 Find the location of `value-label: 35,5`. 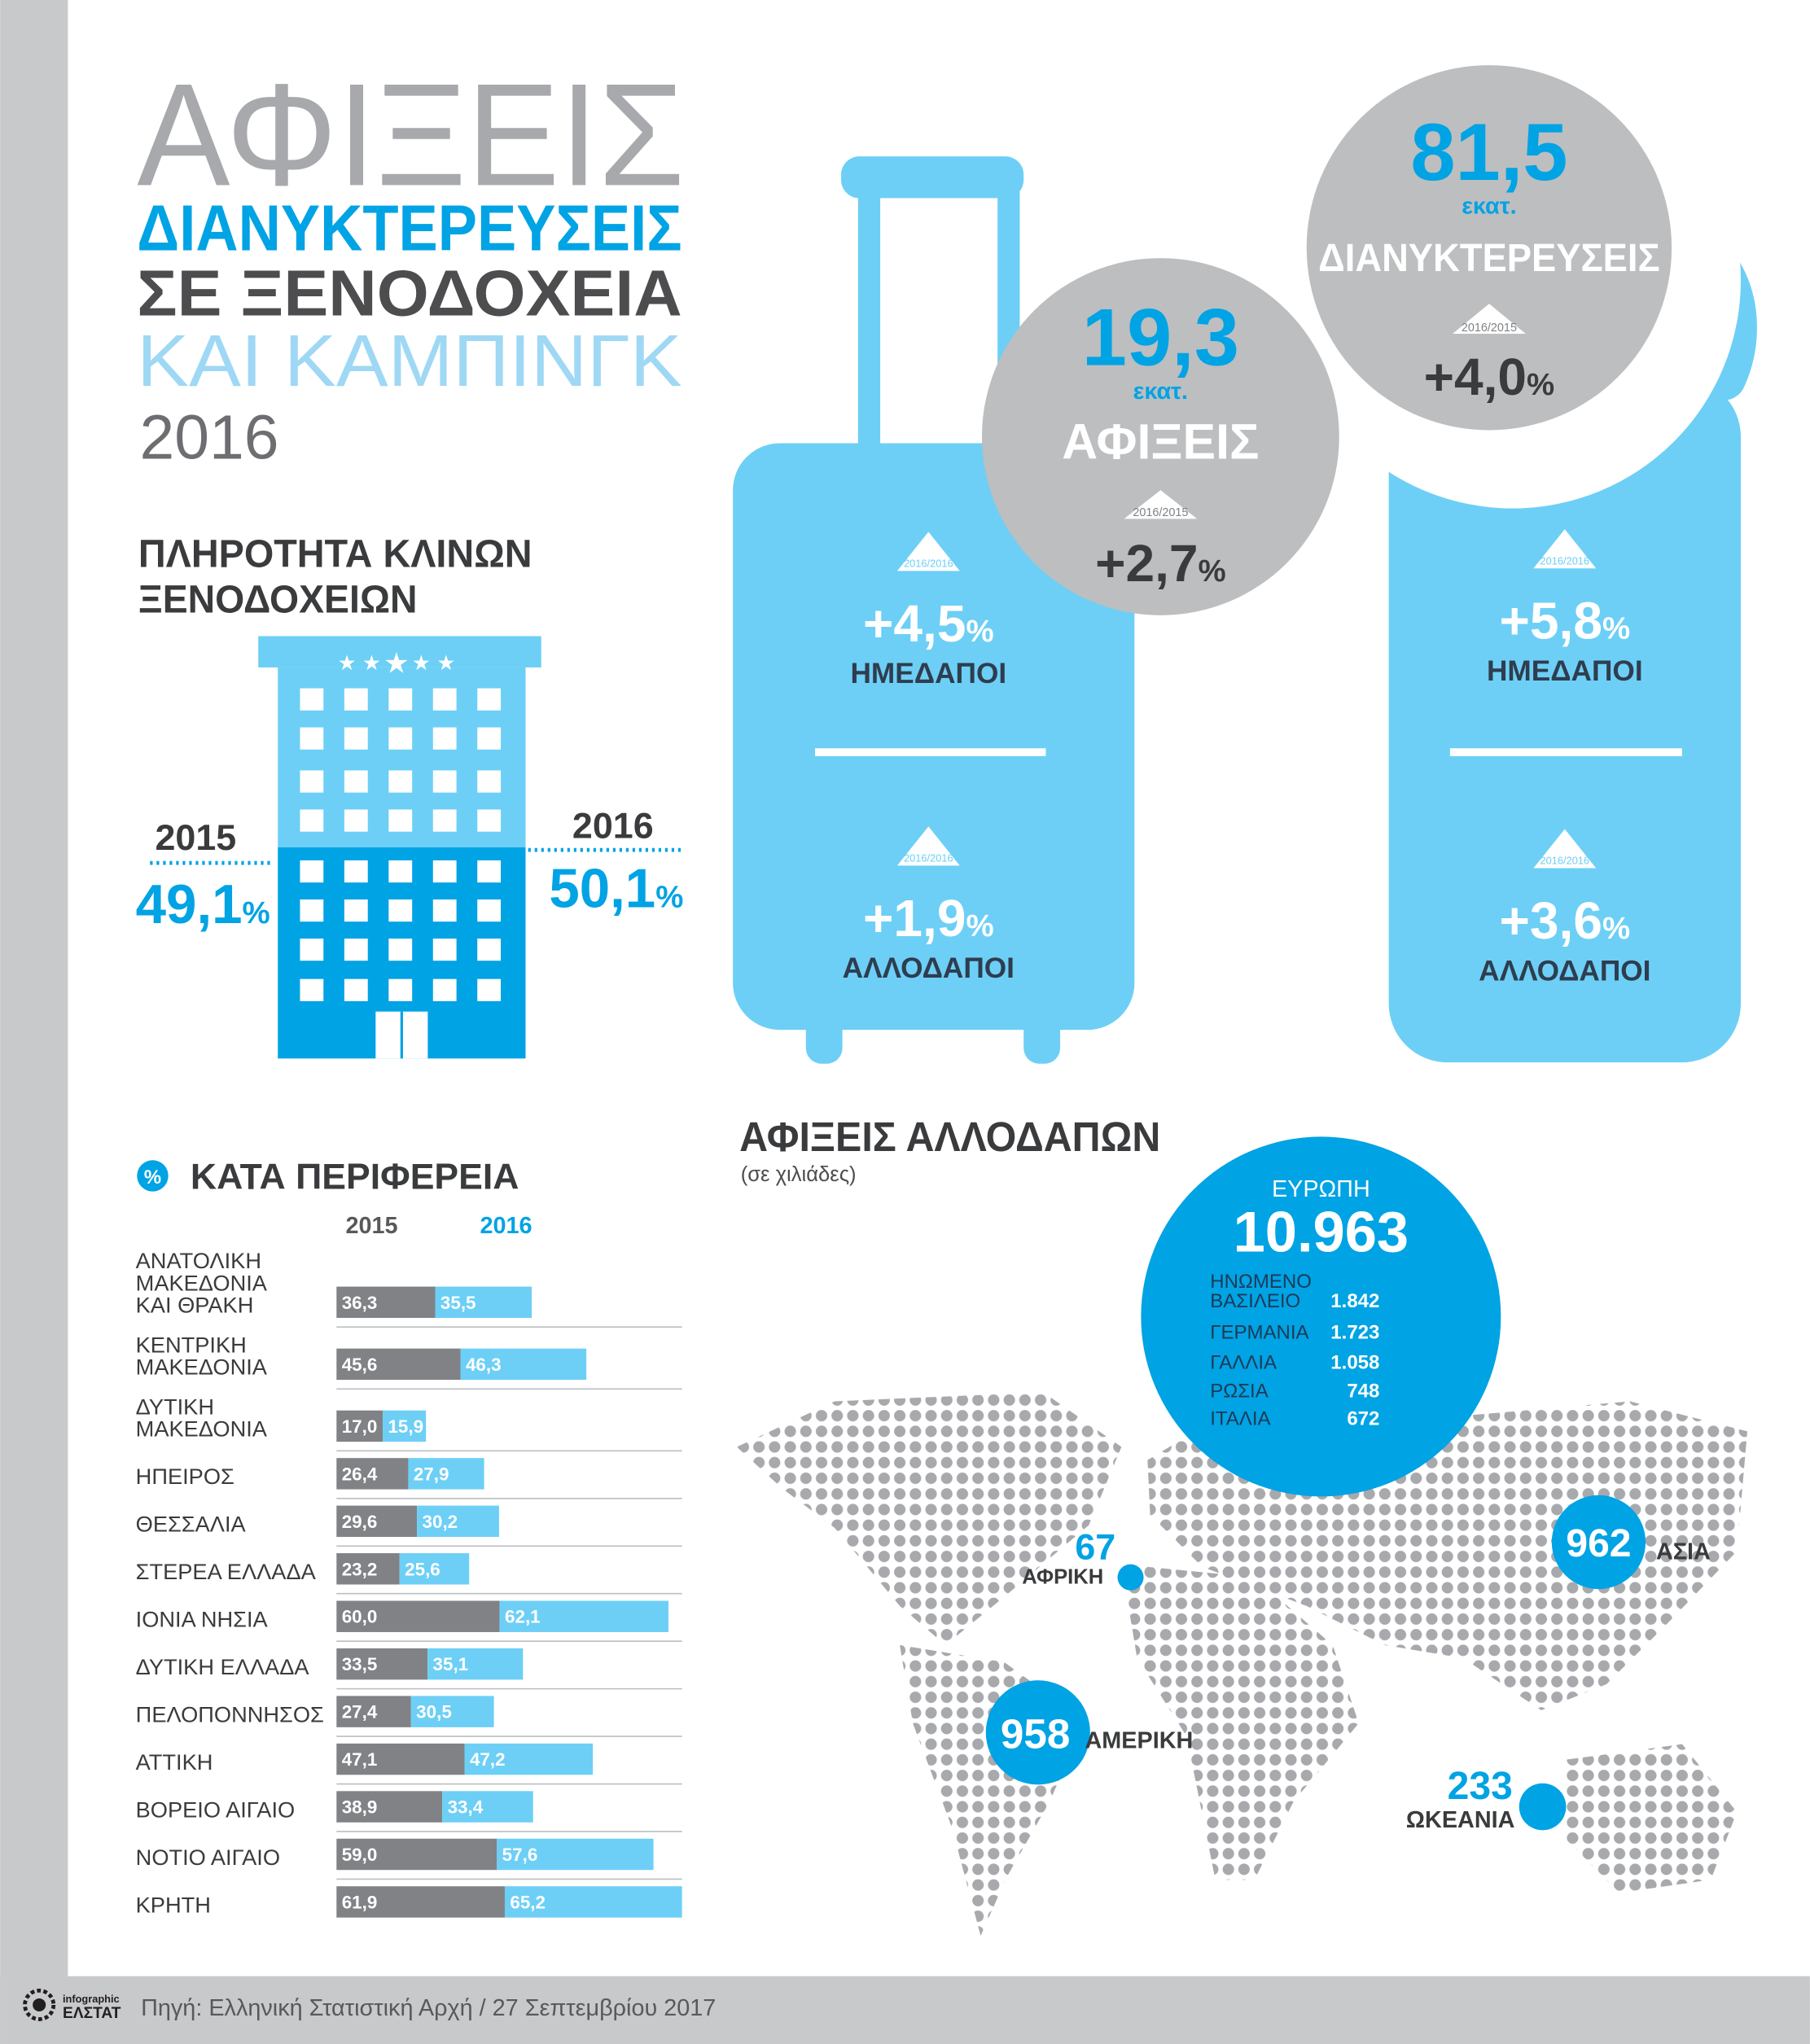

value-label: 35,5 is located at coordinates (458, 1303).